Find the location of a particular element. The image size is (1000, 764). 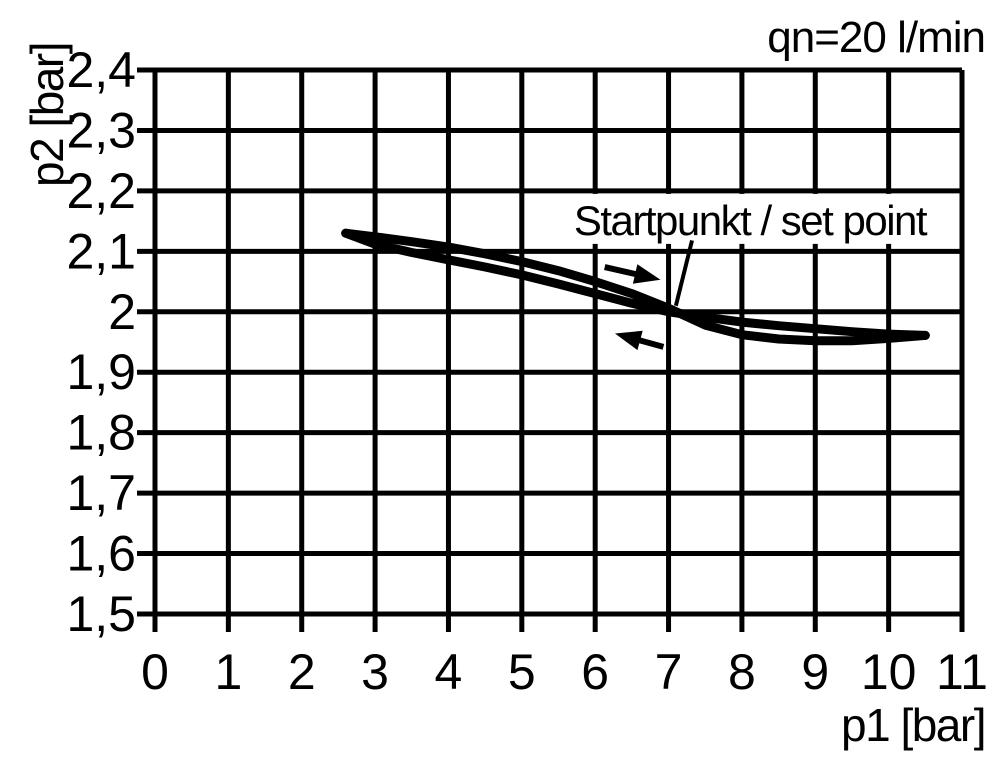

y-tick-label: 1,9 is located at coordinates (101, 372).